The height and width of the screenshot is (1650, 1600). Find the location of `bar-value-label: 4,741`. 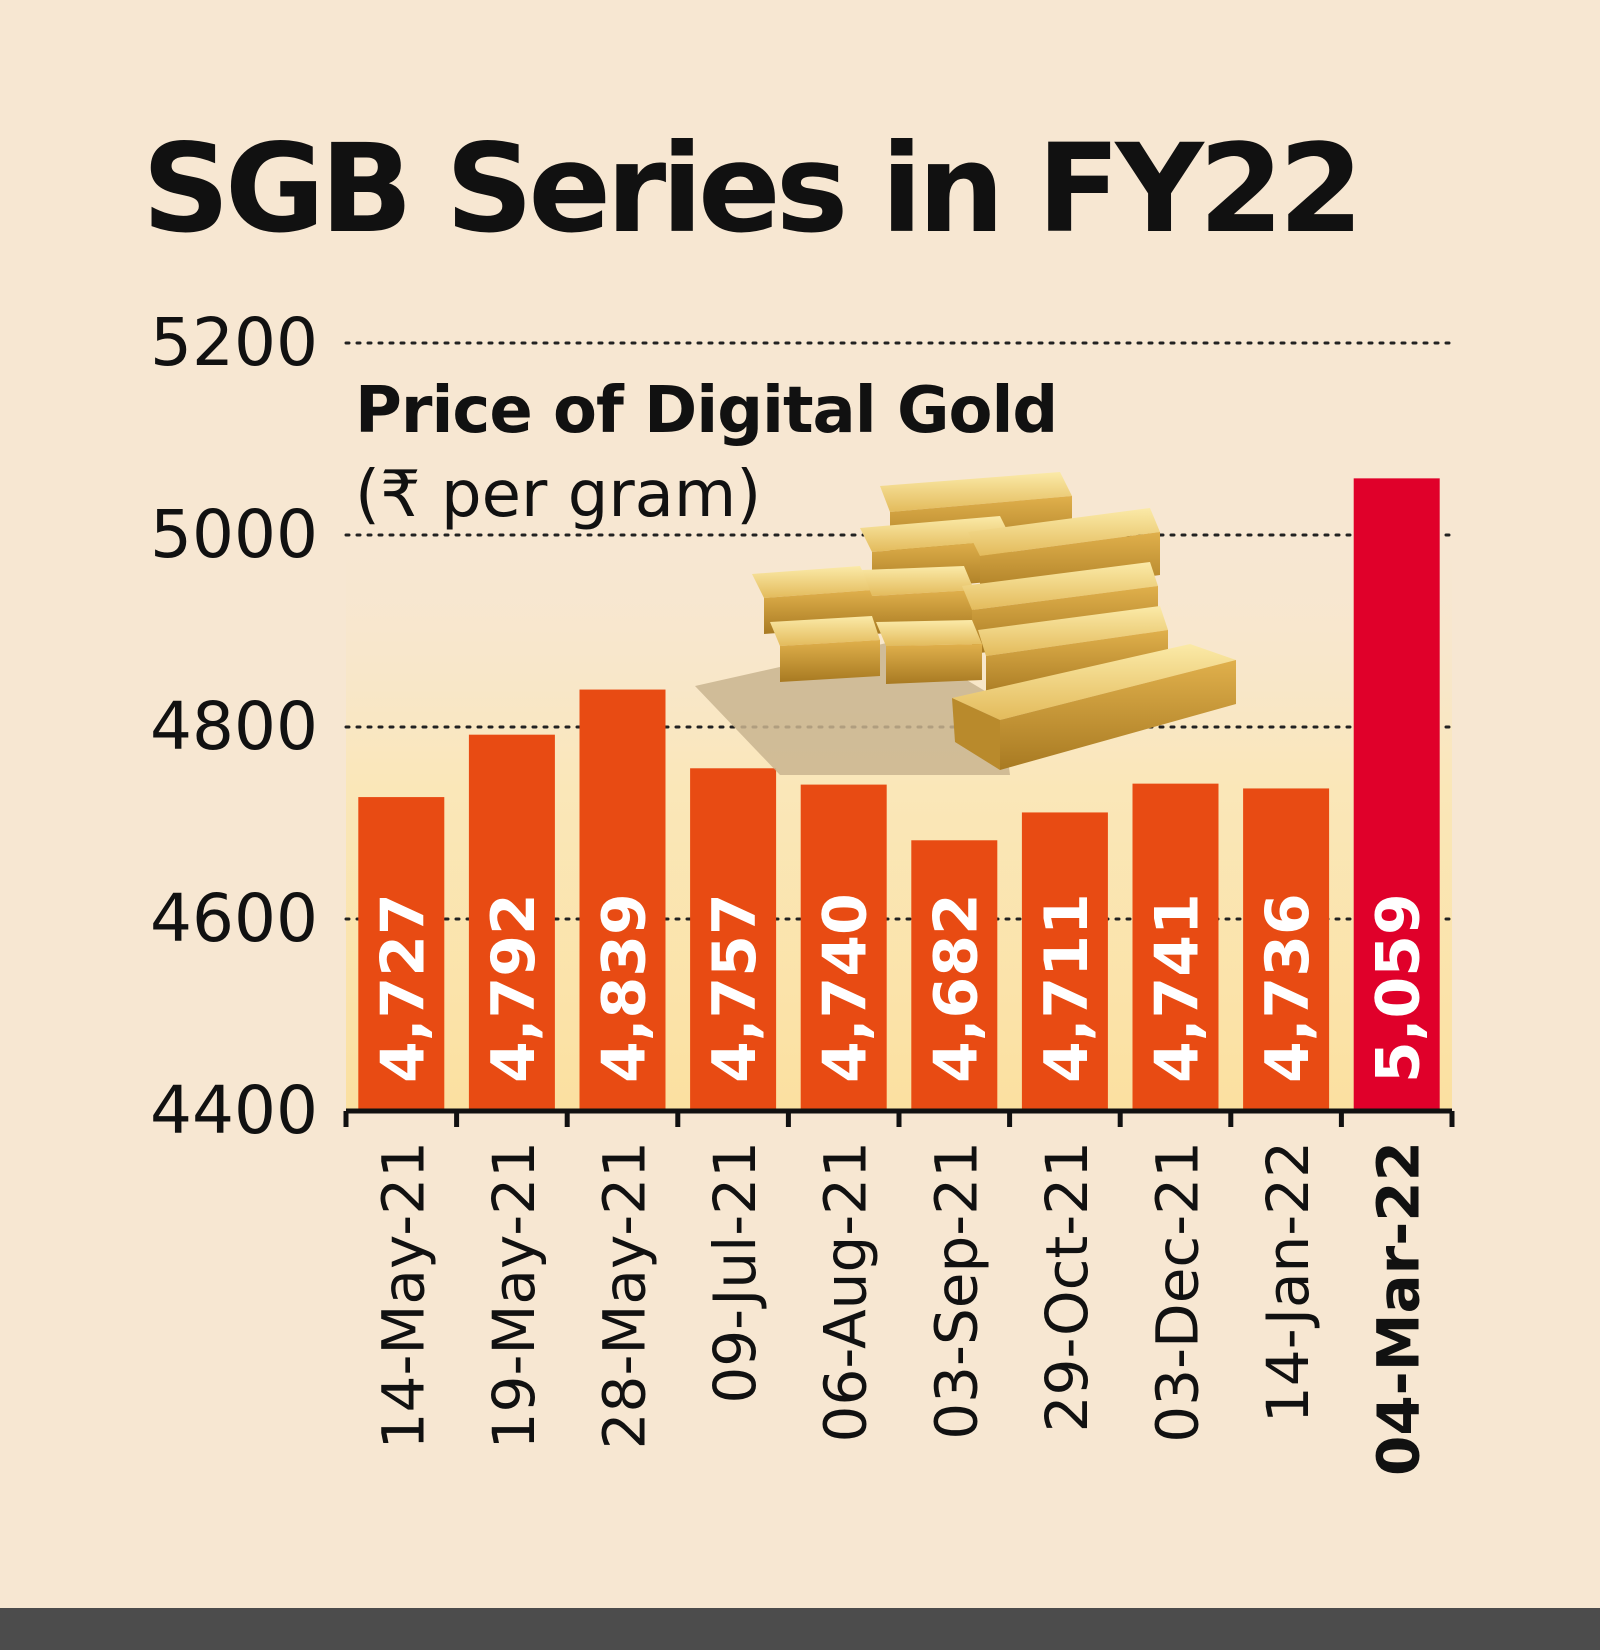

bar-value-label: 4,741 is located at coordinates (1178, 988).